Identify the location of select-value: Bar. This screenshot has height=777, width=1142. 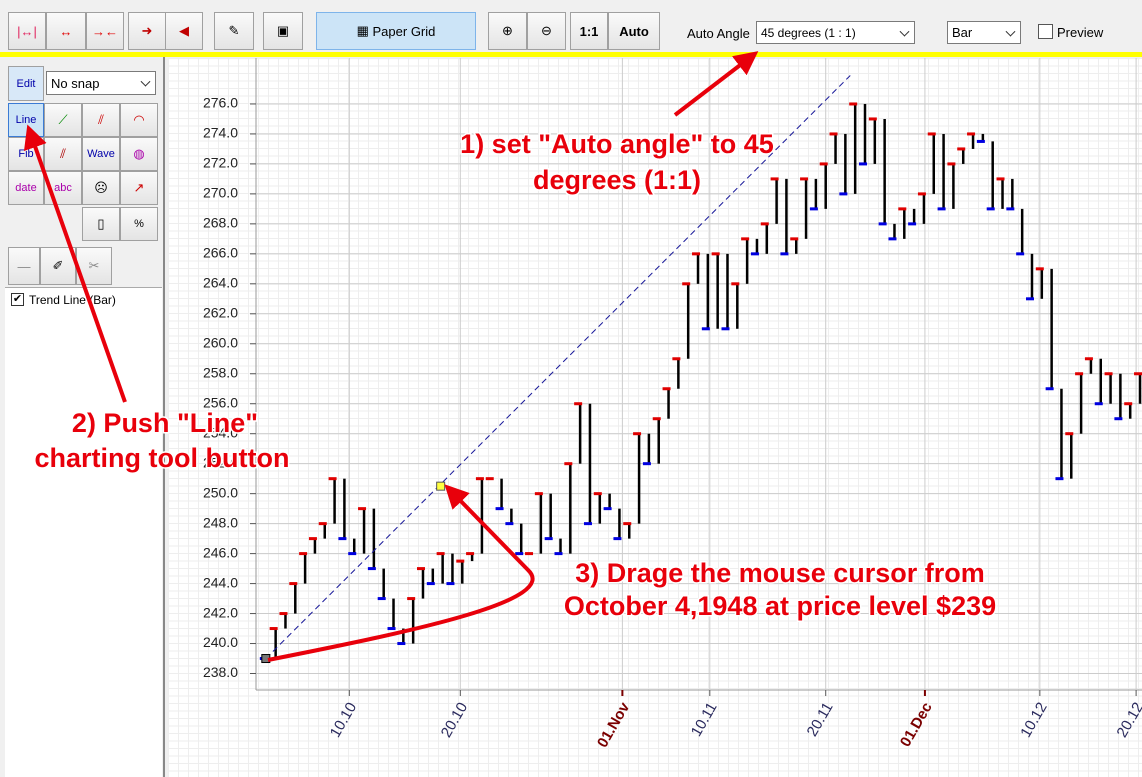
(962, 32).